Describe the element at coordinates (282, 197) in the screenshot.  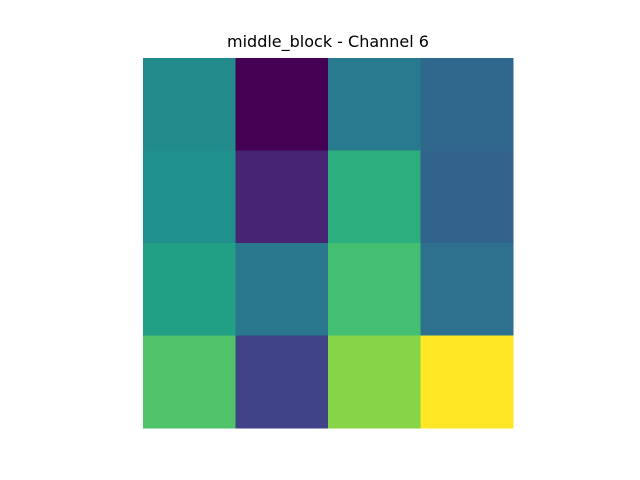
I see `heatmap-cell-r1-c1` at that location.